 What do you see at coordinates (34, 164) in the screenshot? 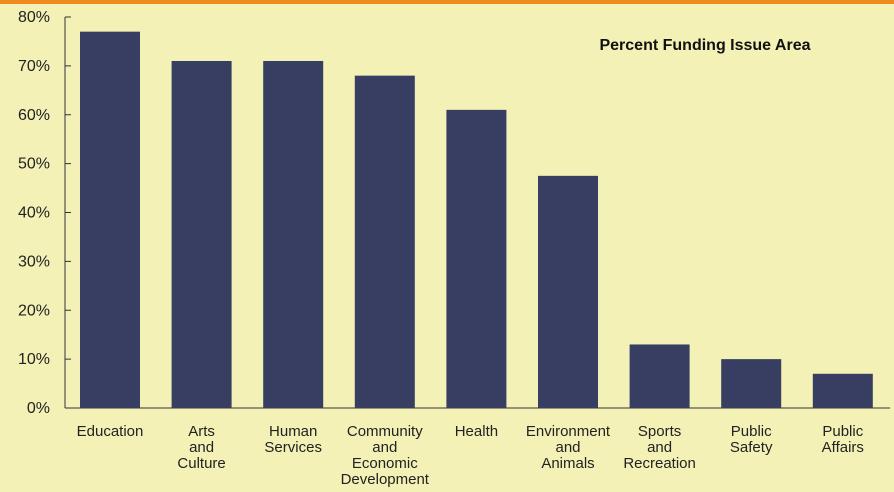
I see `y-tick-label: 50%` at bounding box center [34, 164].